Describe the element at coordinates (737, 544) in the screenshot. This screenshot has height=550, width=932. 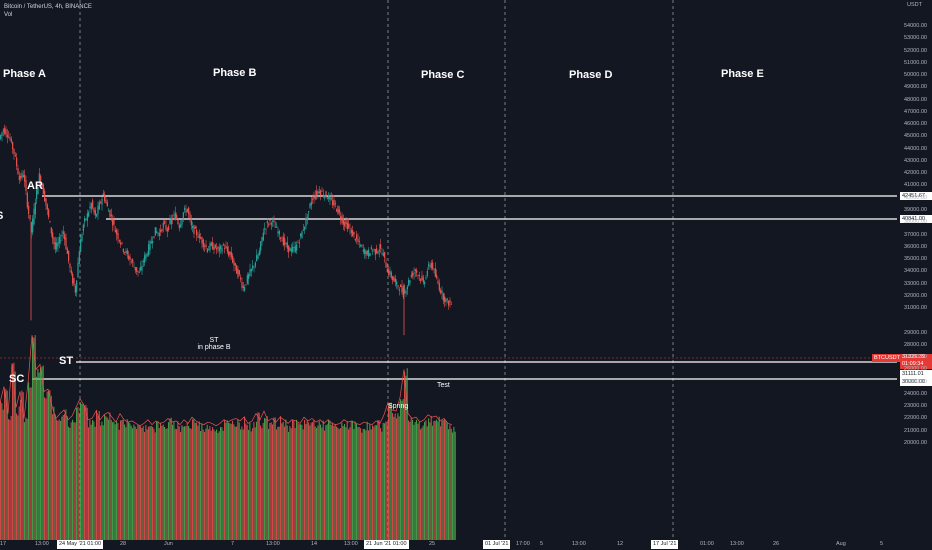
I see `time-tick-label: 13:00` at that location.